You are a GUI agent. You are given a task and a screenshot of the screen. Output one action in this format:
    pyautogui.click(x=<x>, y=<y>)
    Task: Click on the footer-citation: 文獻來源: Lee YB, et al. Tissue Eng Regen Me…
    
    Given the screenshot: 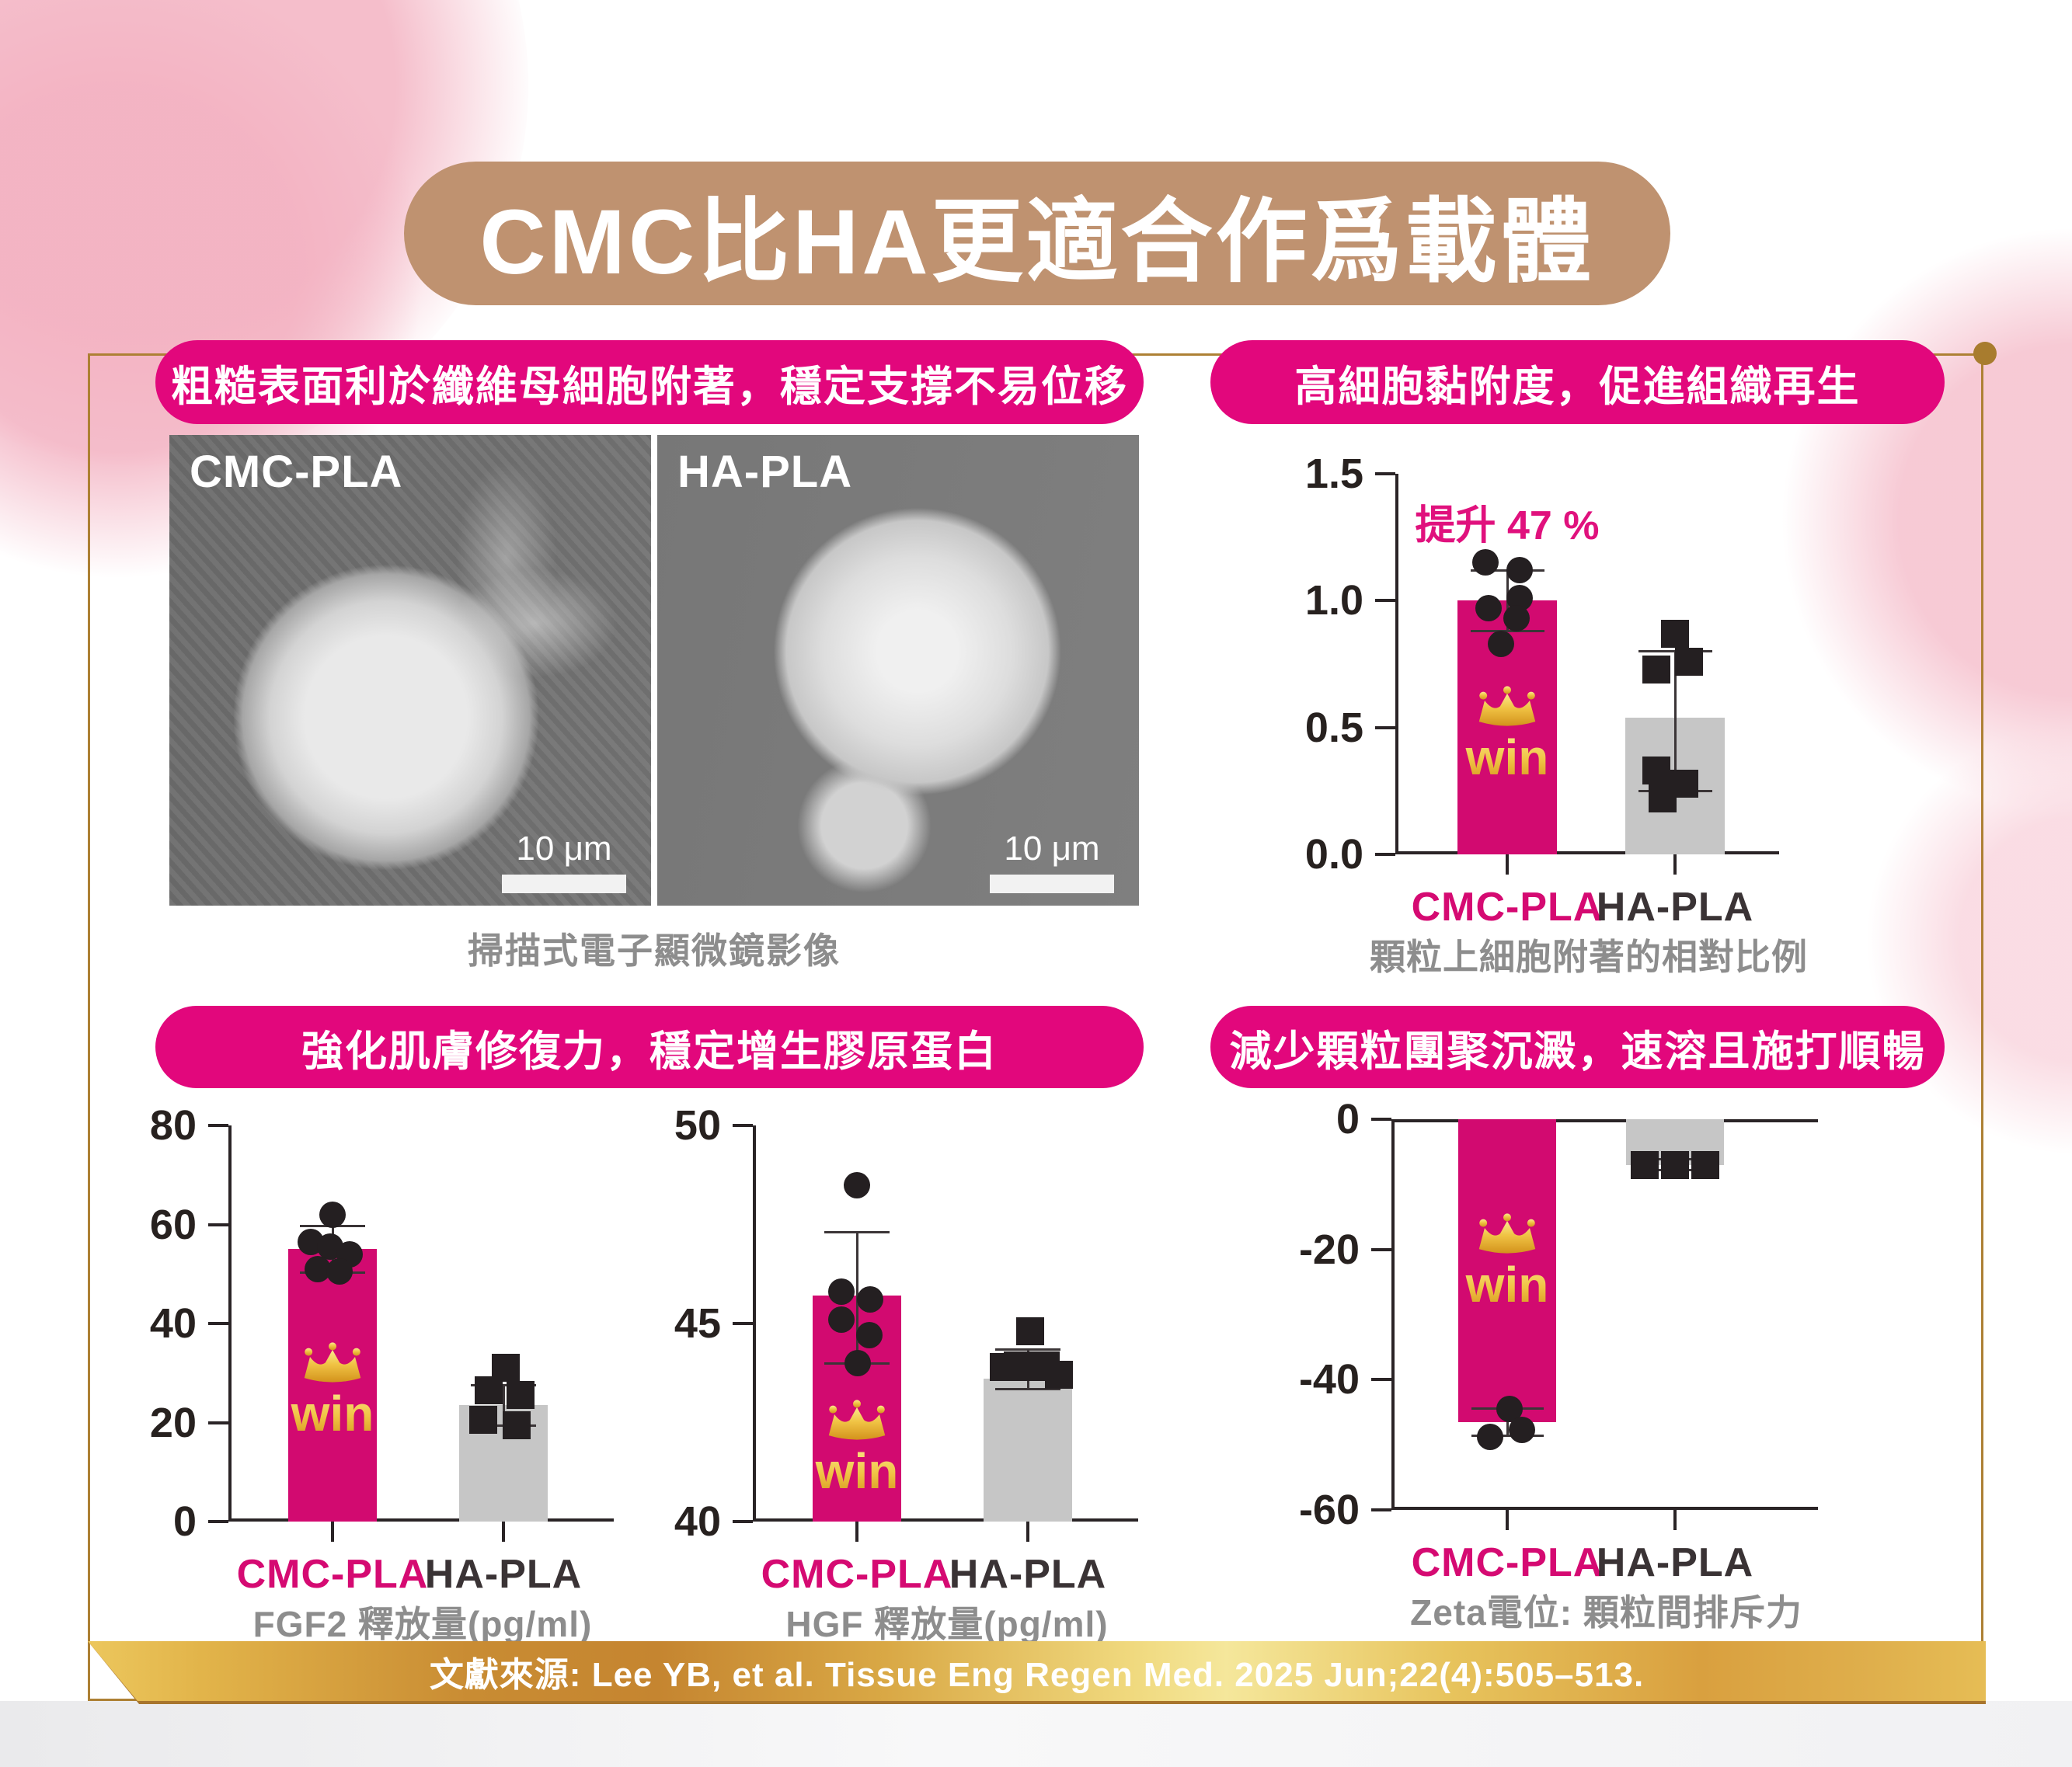 What is the action you would take?
    pyautogui.click(x=1037, y=1671)
    